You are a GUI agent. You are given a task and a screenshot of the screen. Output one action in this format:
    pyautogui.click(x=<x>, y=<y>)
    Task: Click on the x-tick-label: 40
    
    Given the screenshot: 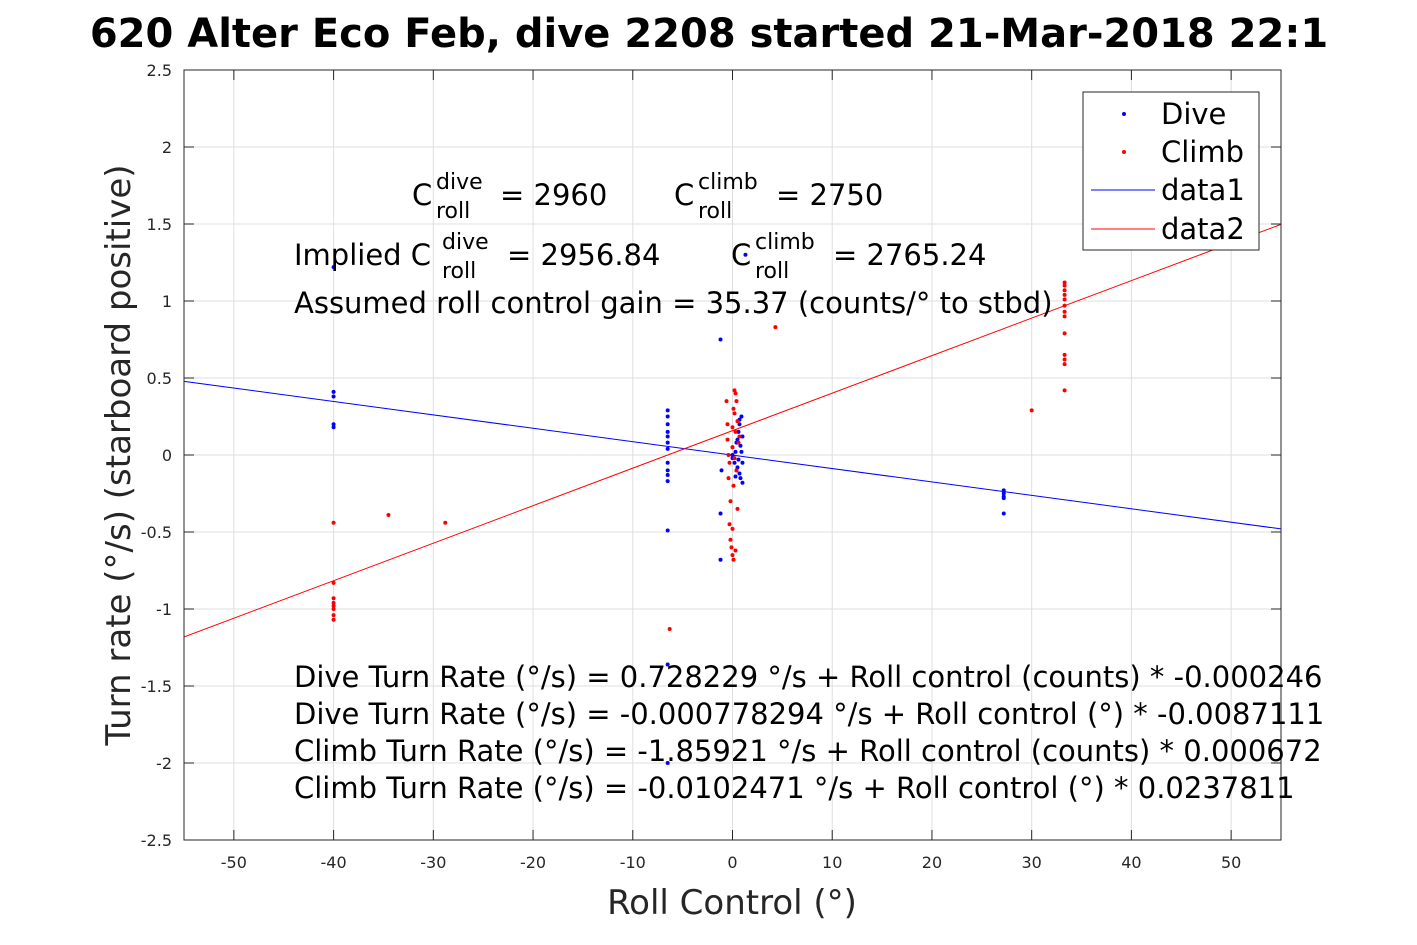 What is the action you would take?
    pyautogui.click(x=1131, y=862)
    